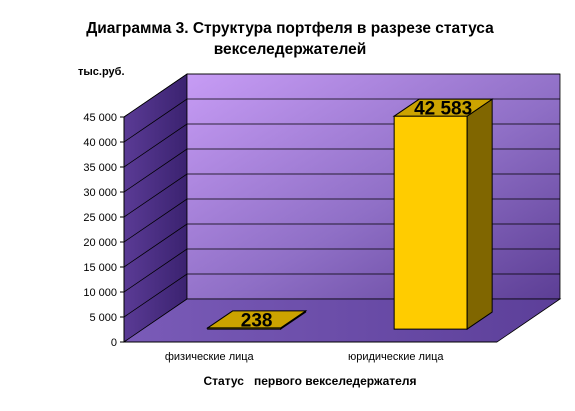  I want to click on y-tick-label: 30 000, so click(100, 193).